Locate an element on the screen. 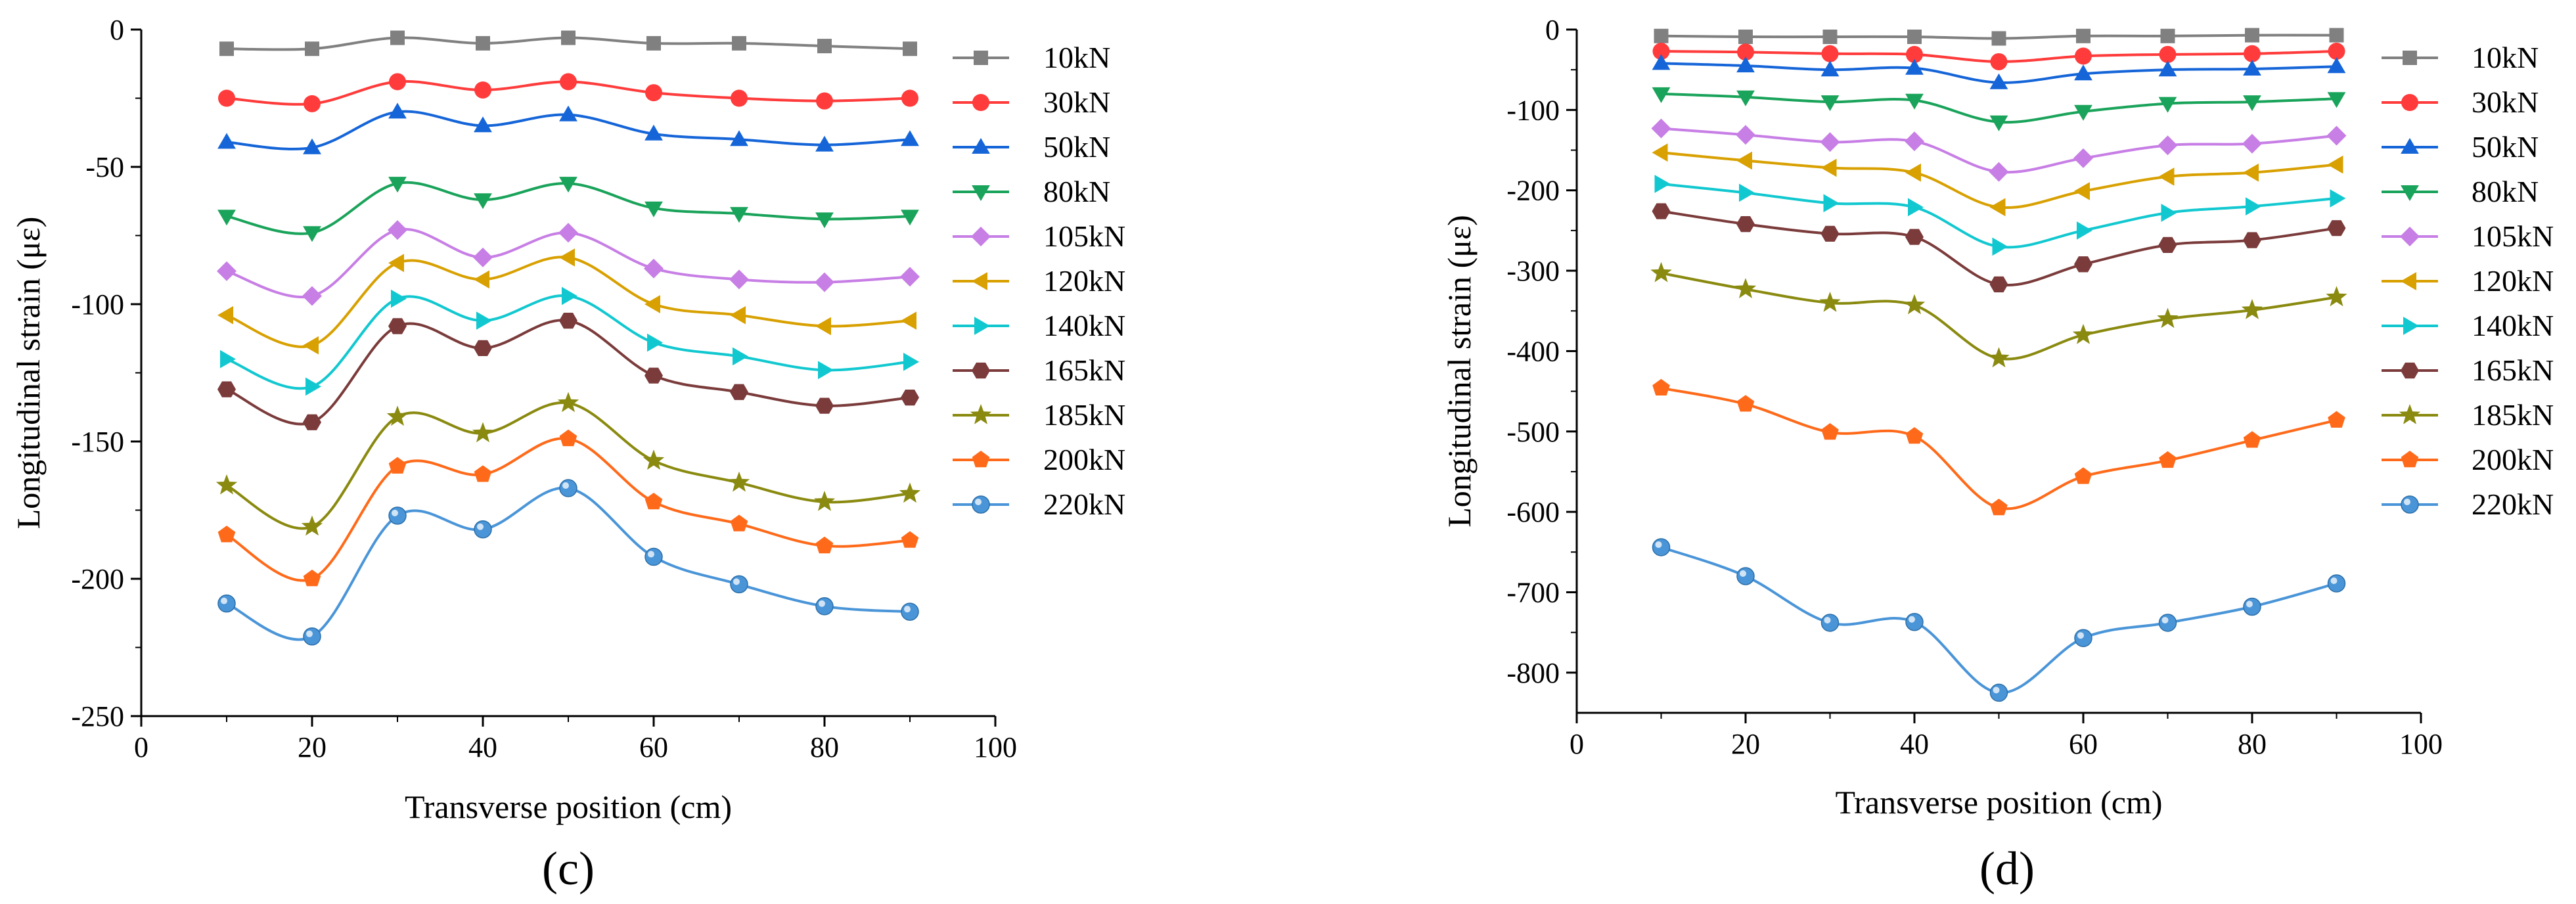 Image resolution: width=2576 pixels, height=904 pixels. data-point-d-50kN-x30 is located at coordinates (1830, 68).